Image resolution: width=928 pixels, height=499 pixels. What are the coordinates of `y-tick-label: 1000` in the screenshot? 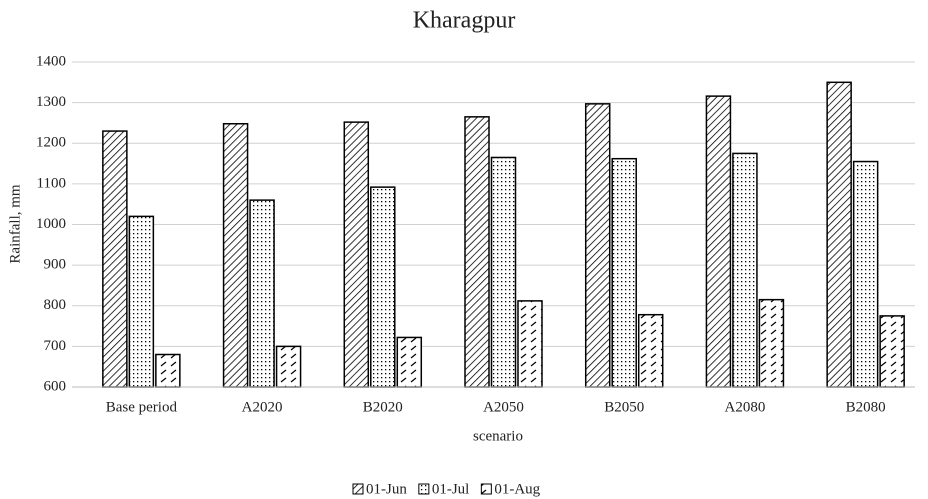 It's located at (51, 224).